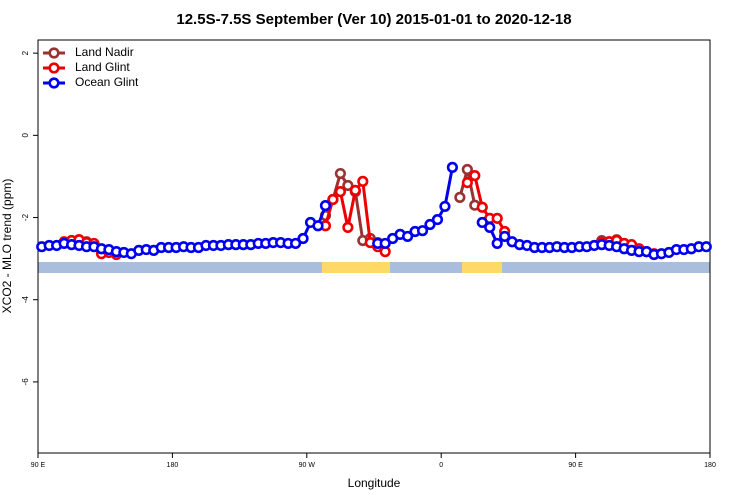 This screenshot has width=750, height=500. I want to click on legend-label: Ocean Glint, so click(107, 82).